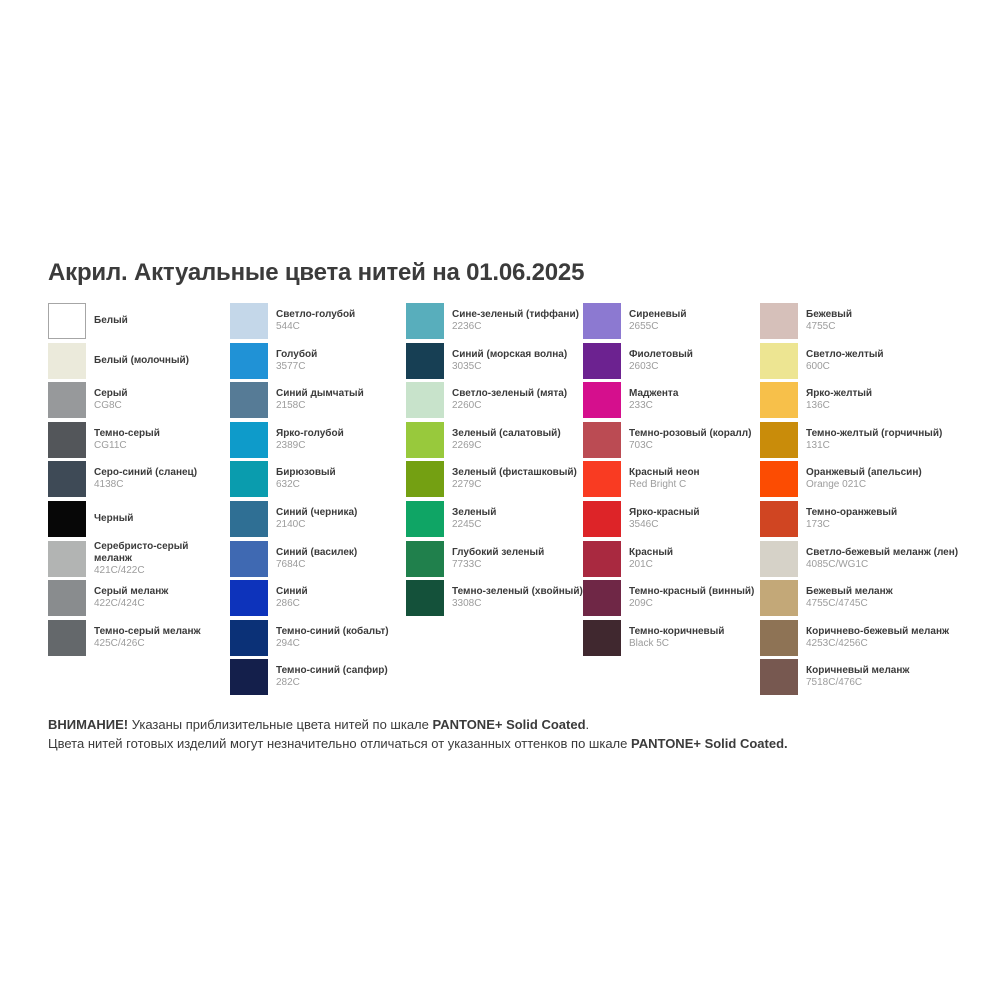 The height and width of the screenshot is (1000, 1000). I want to click on color-name: Синий (морская волна), so click(510, 354).